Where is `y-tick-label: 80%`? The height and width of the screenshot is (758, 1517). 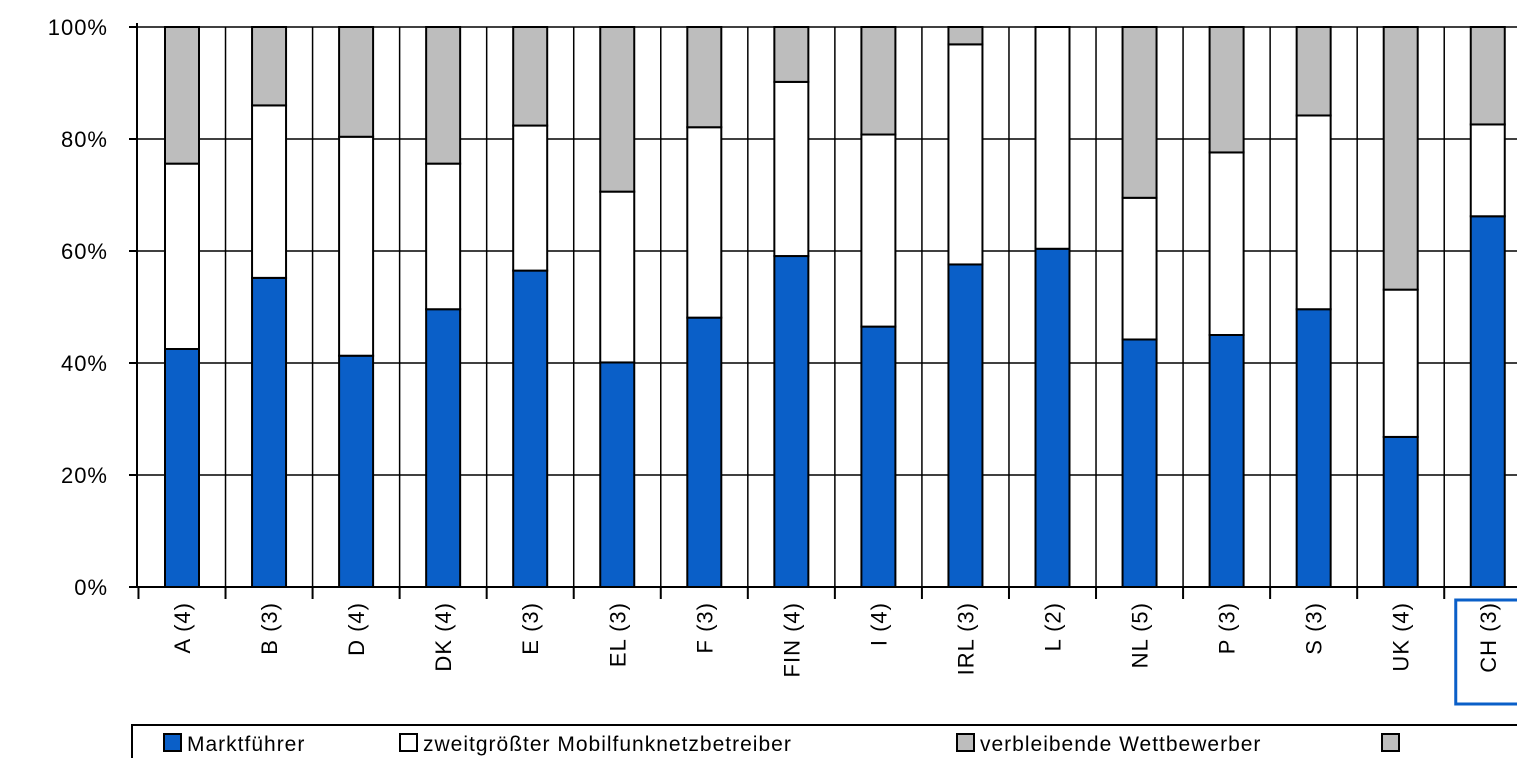 y-tick-label: 80% is located at coordinates (84, 139).